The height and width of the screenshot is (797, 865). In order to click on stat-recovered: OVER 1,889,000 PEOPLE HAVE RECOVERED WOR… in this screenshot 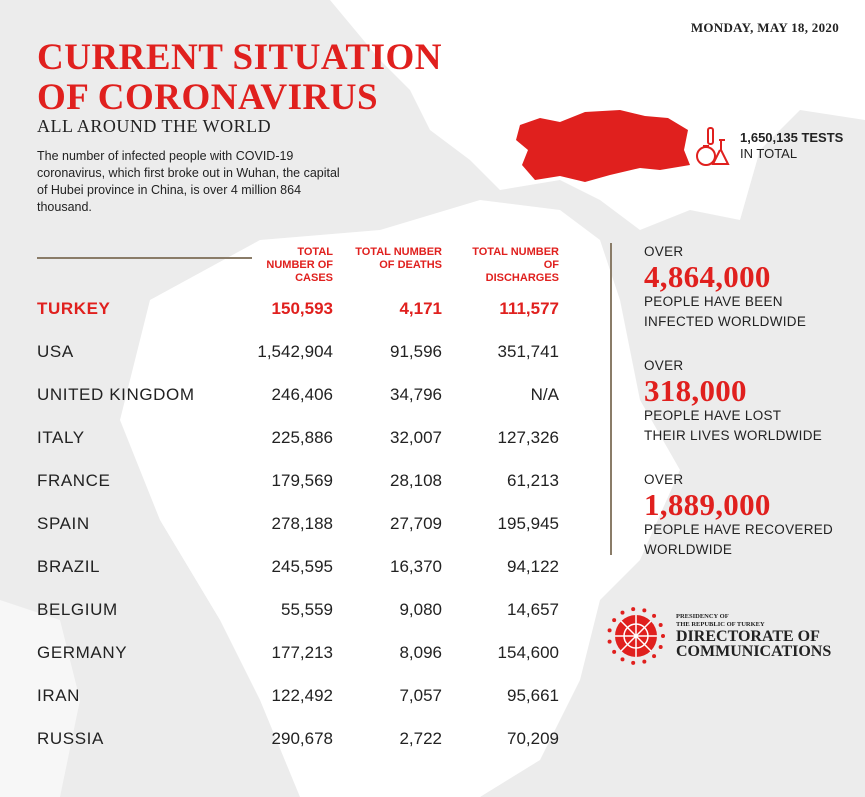, I will do `click(738, 515)`.